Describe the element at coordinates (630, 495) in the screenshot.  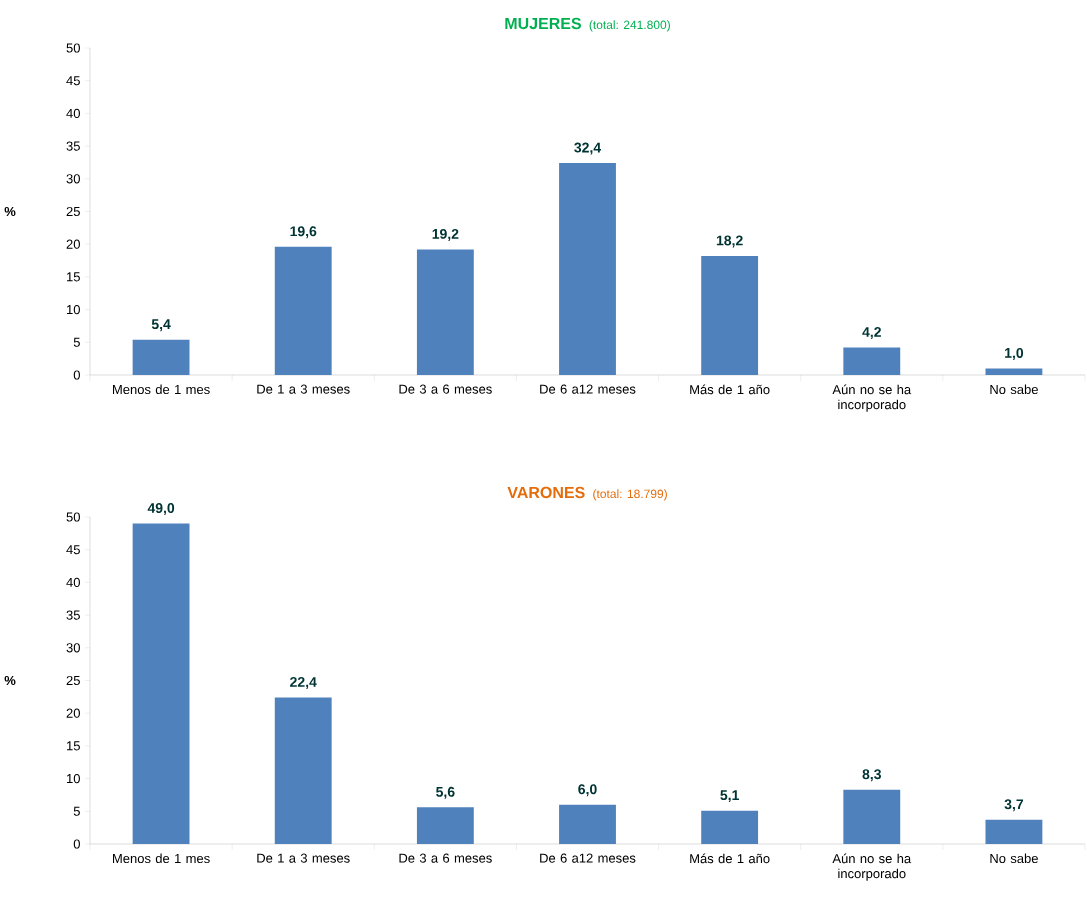
I see `chart-subtitle: (total: 18.799)` at that location.